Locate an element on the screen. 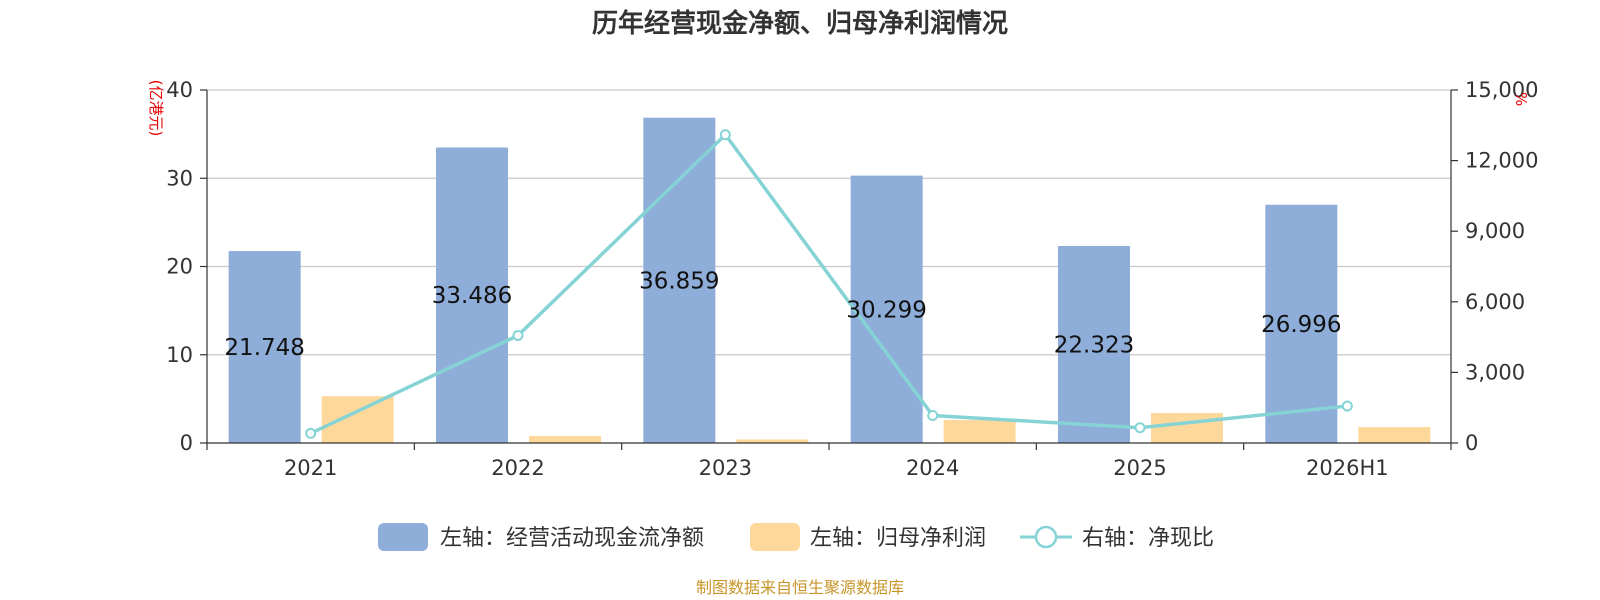 The width and height of the screenshot is (1600, 600). x-axis-tick-label: 2022 is located at coordinates (517, 468).